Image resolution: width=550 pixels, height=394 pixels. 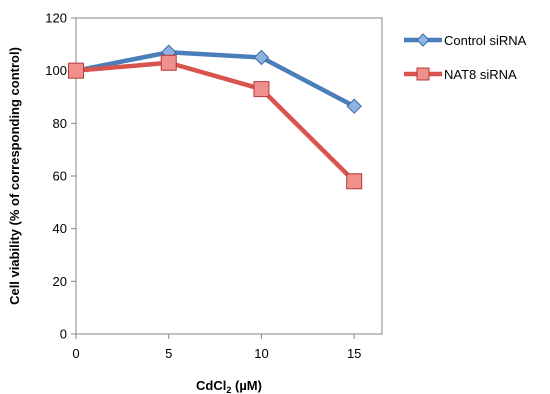 I want to click on legend-label: NAT8 siRNA, so click(x=480, y=74).